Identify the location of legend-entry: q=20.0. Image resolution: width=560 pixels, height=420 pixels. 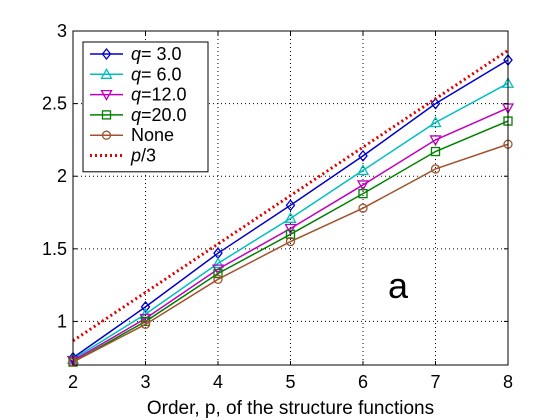
(138, 115).